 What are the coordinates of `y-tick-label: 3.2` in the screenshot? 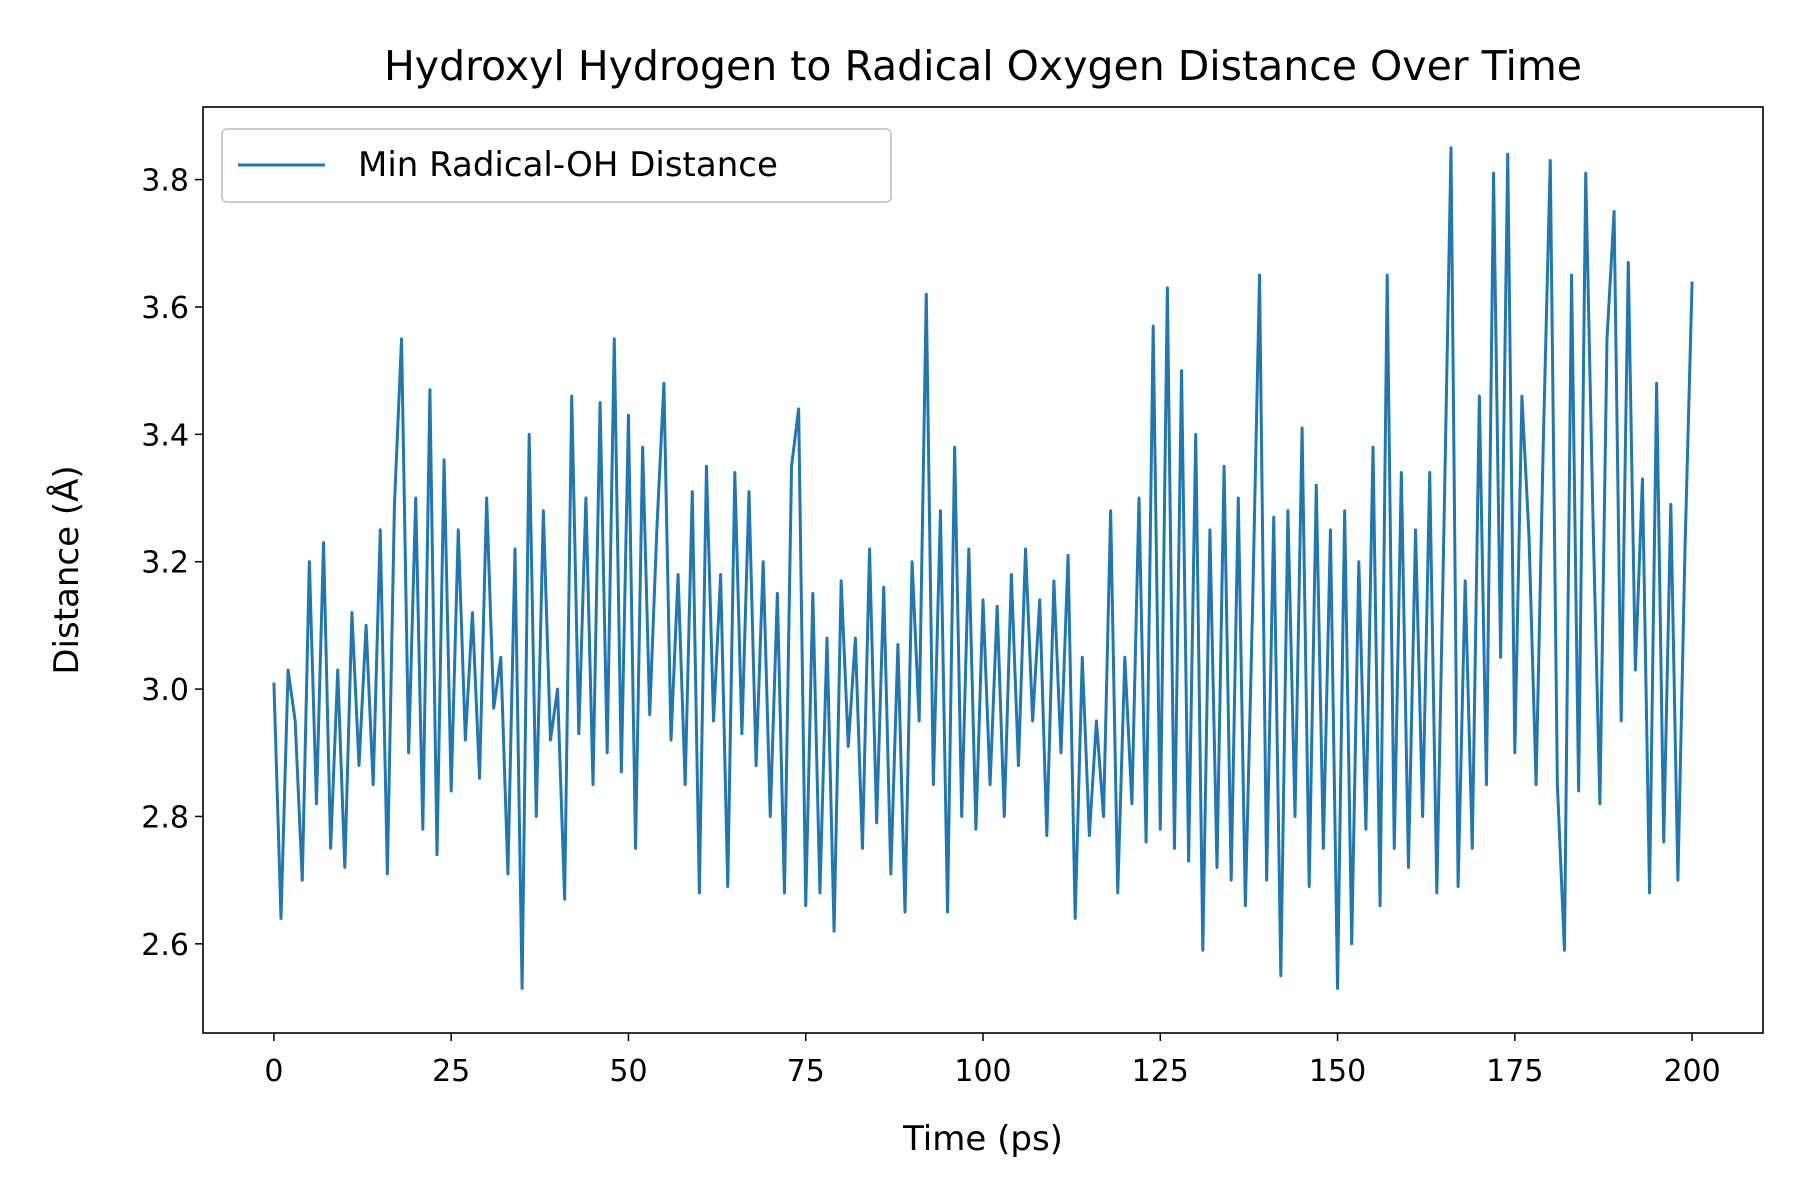 It's located at (165, 563).